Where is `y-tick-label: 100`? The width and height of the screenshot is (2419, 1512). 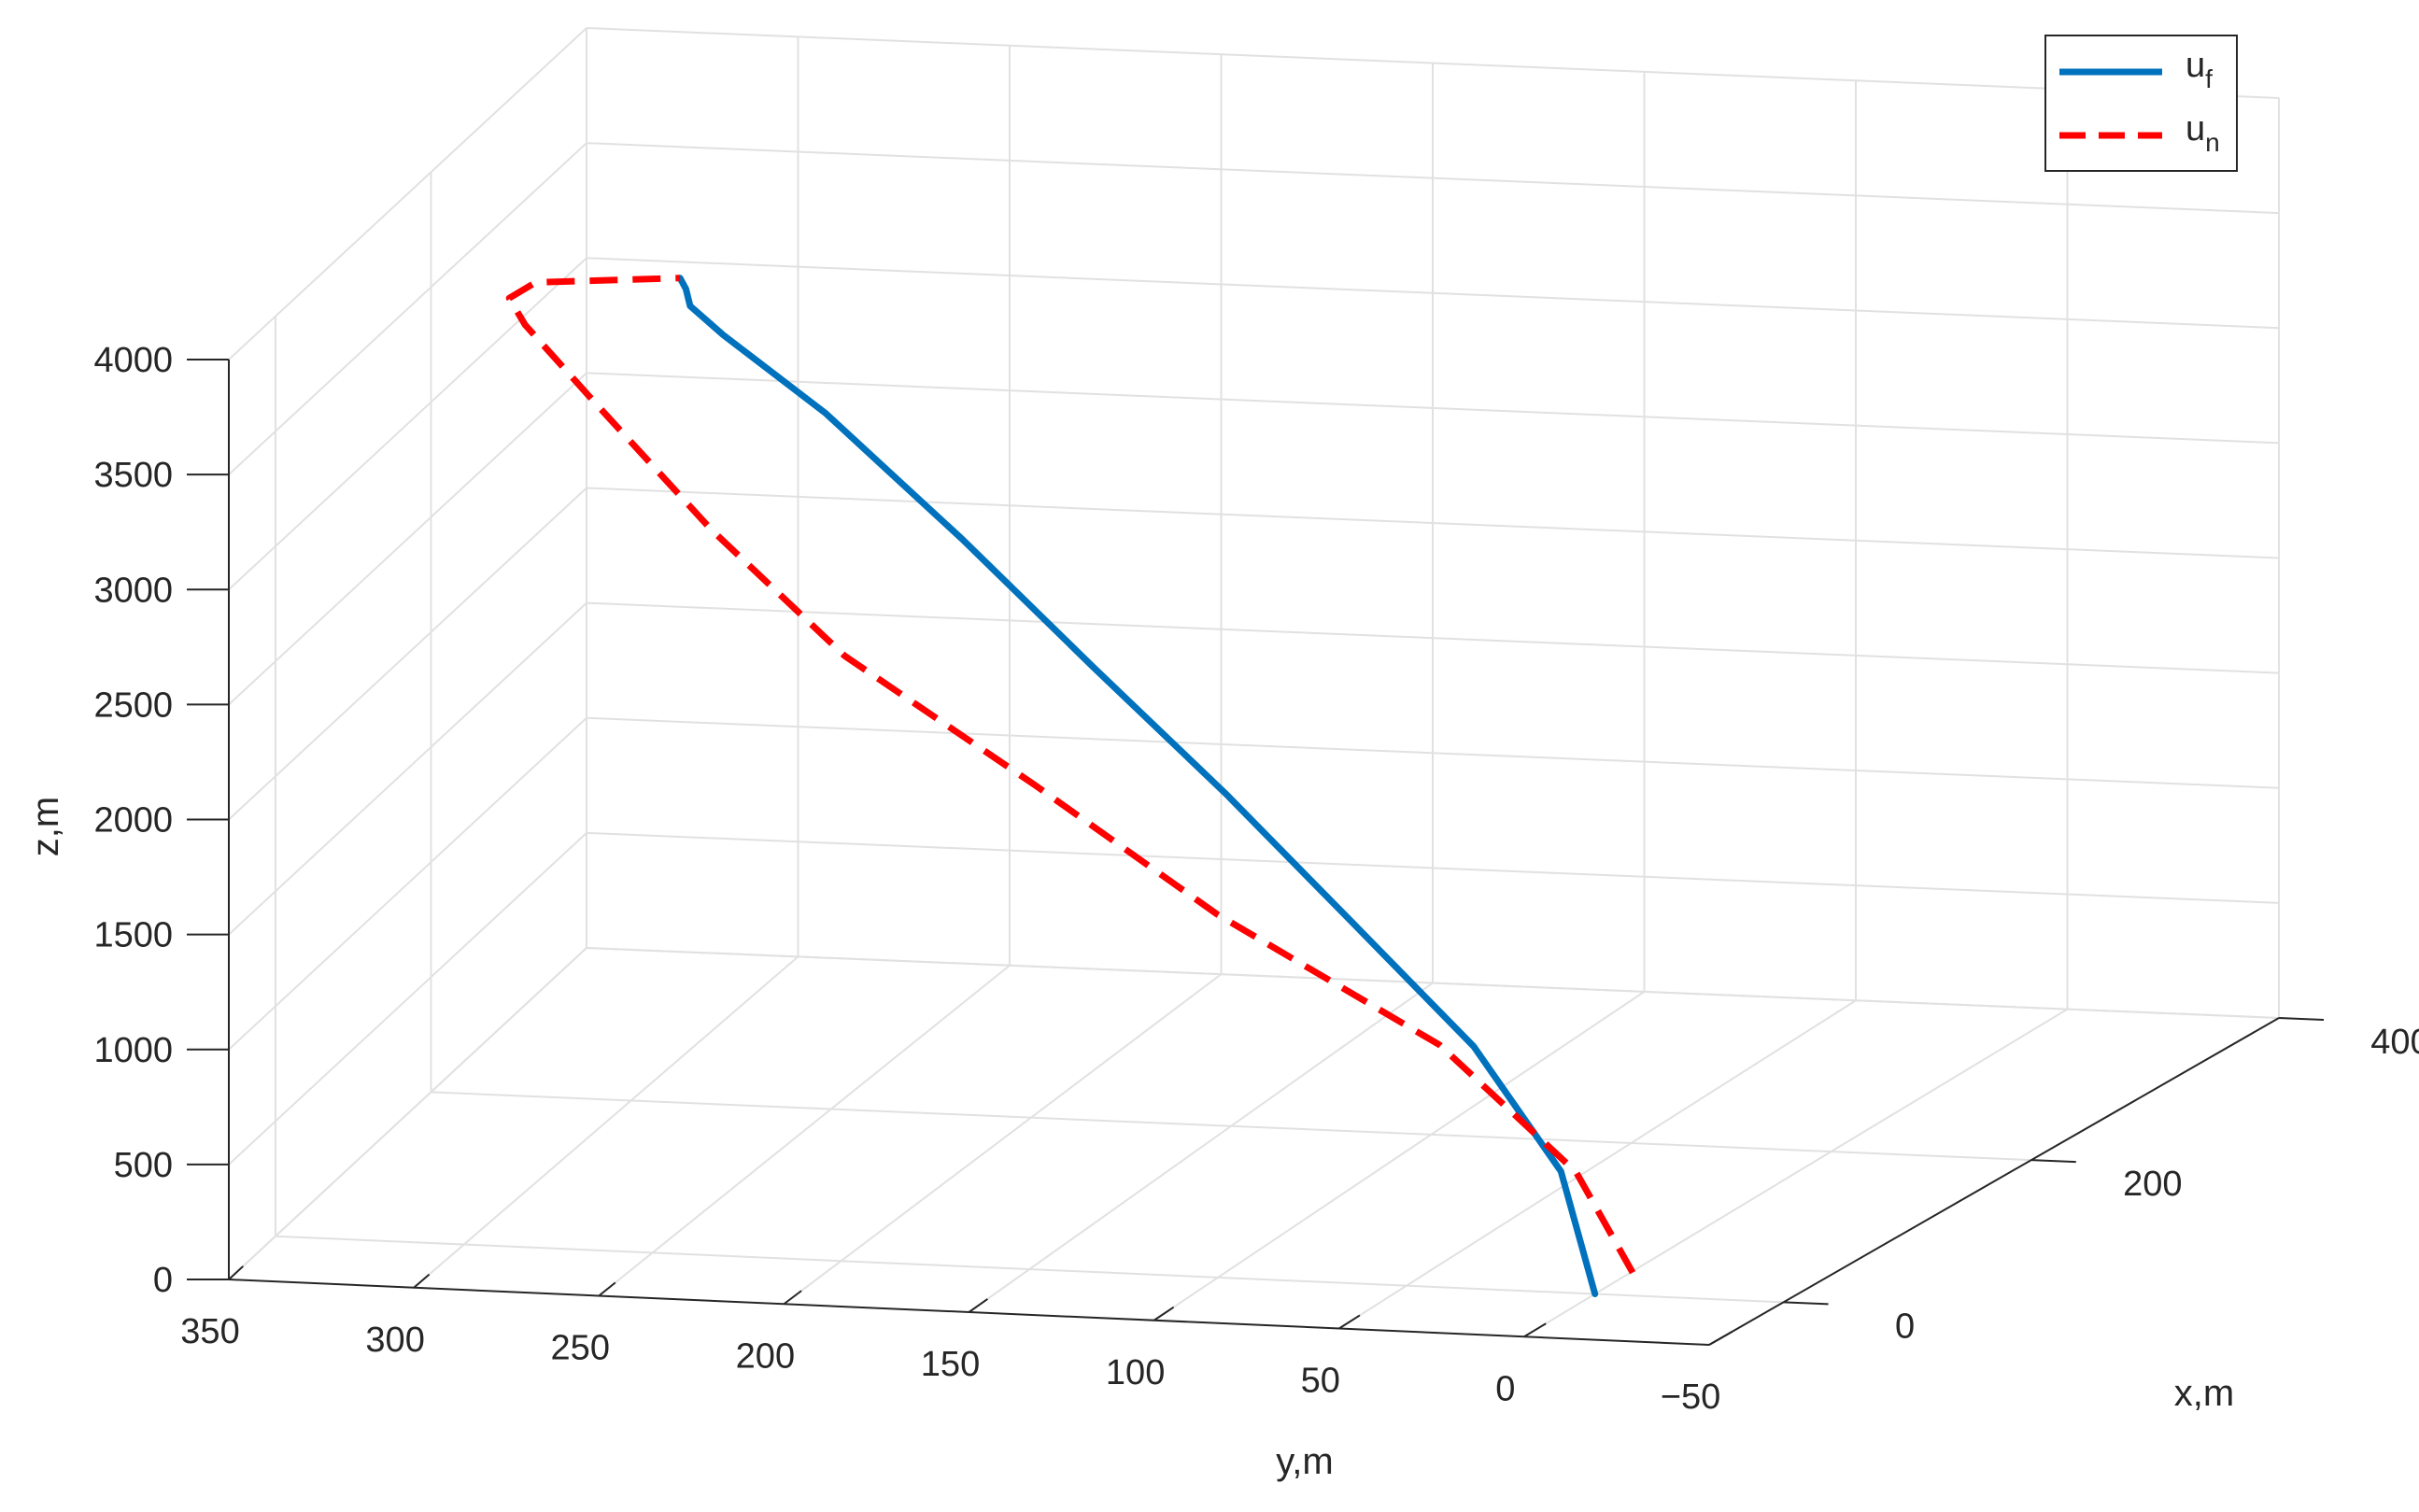
y-tick-label: 100 is located at coordinates (1135, 1372).